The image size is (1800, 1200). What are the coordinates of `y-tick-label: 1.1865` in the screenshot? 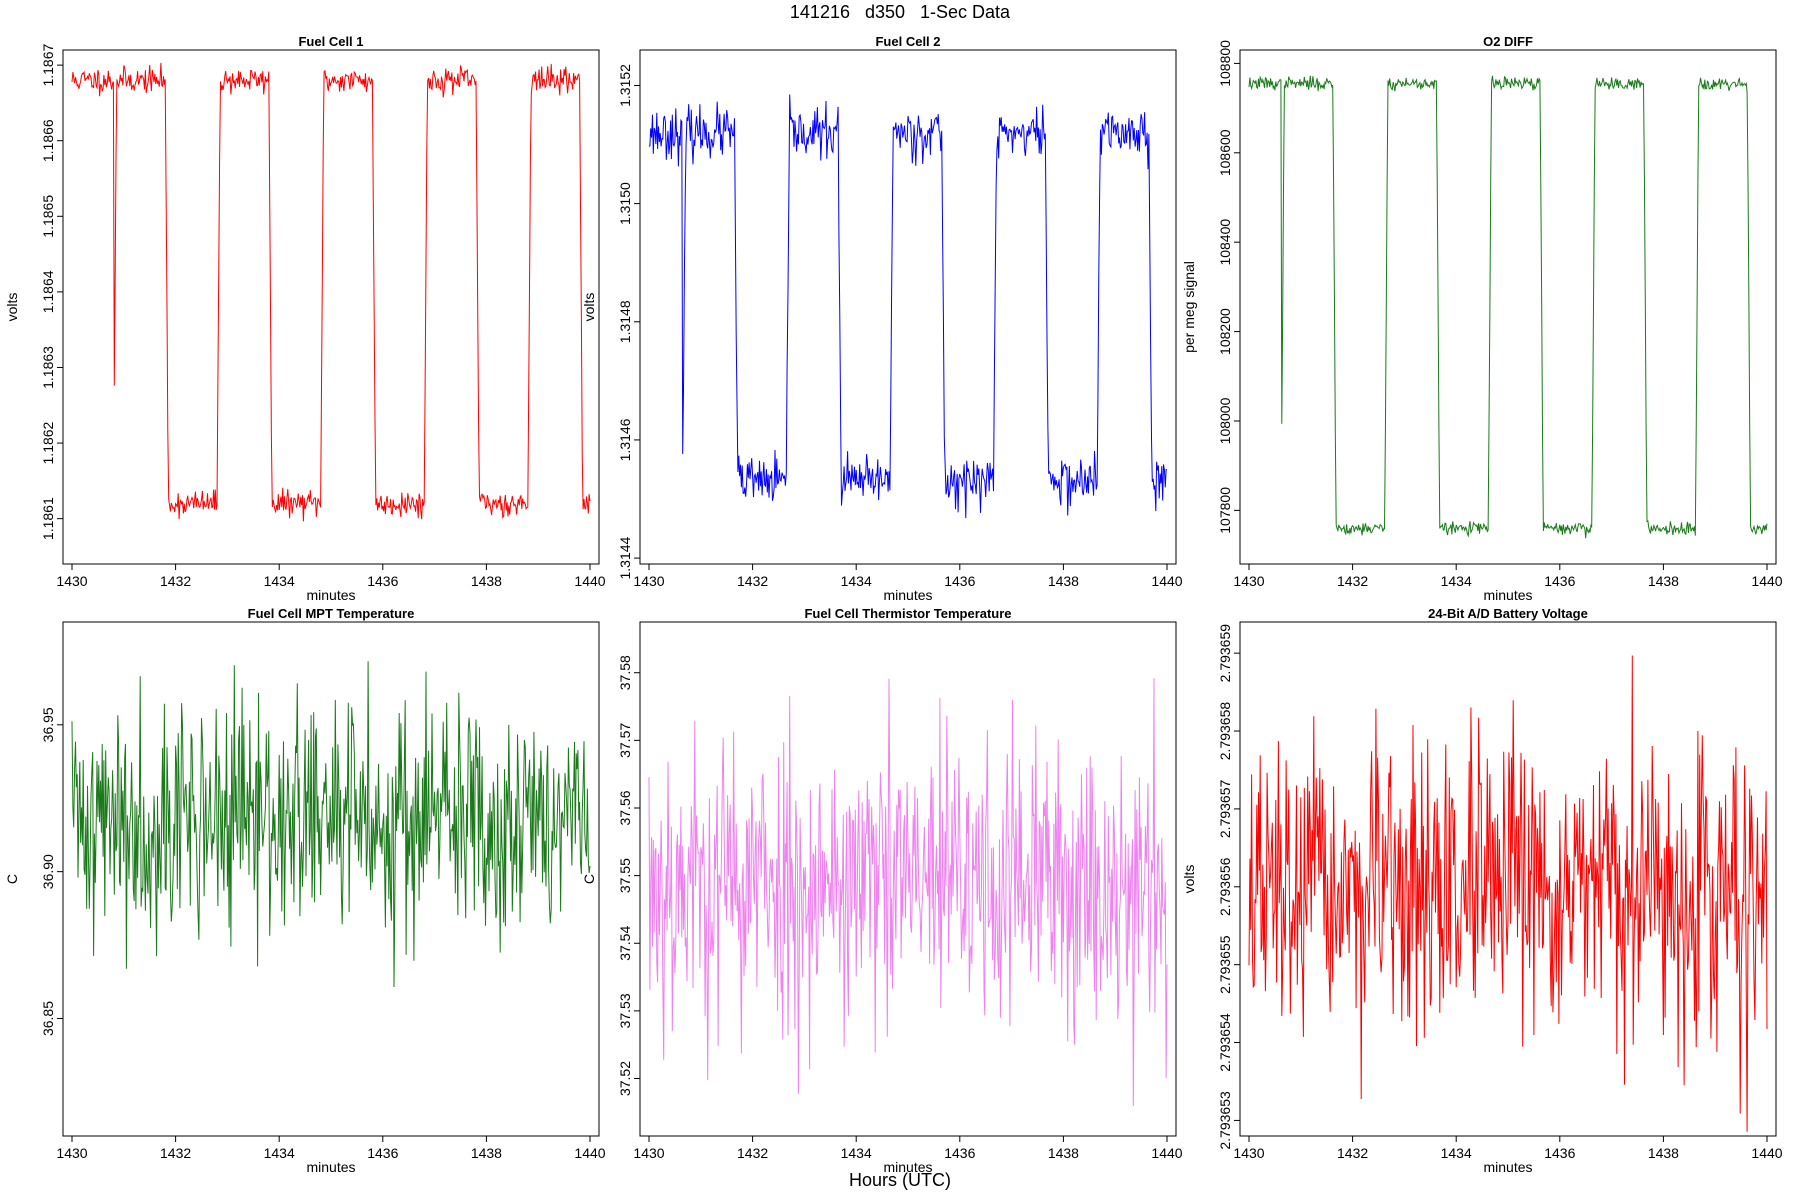 It's located at (48, 216).